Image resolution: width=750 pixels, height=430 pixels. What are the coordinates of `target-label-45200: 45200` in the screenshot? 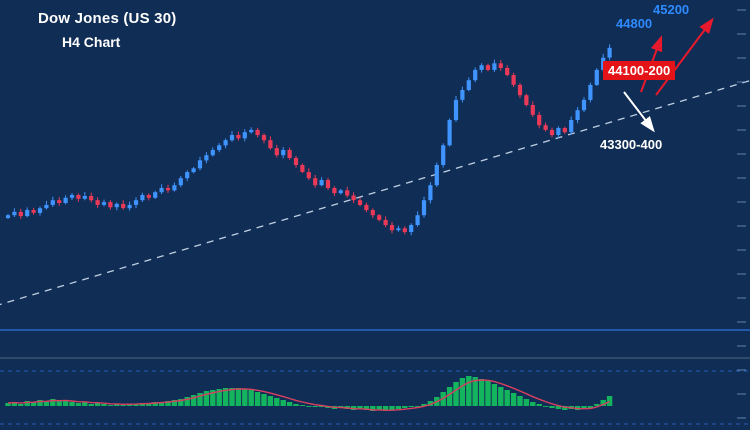 It's located at (671, 9).